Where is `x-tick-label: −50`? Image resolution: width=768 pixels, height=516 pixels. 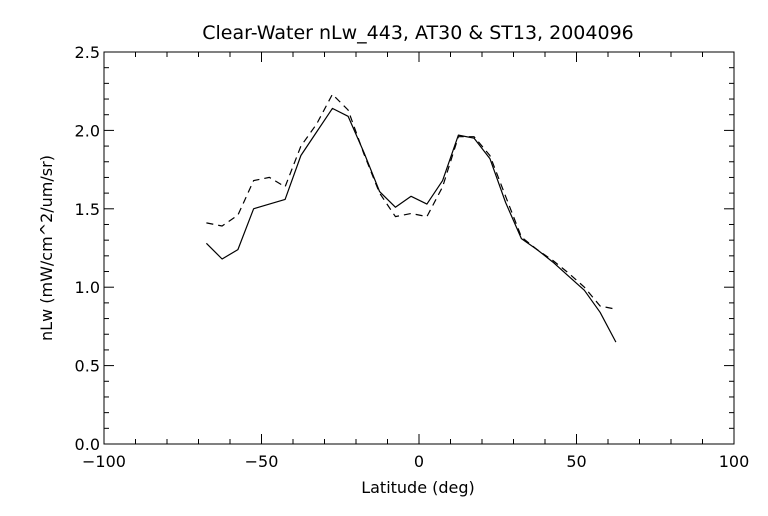 x-tick-label: −50 is located at coordinates (262, 461).